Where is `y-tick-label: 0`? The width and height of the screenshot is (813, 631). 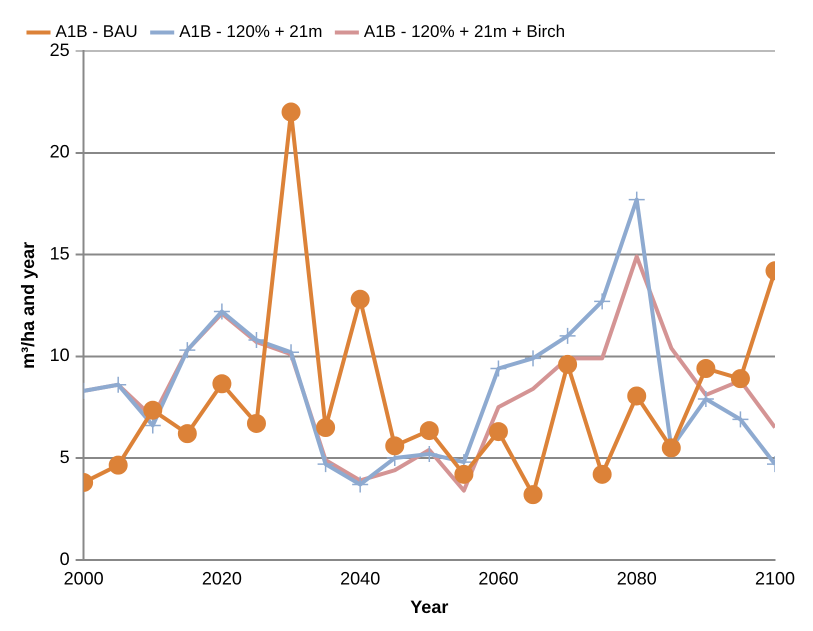 y-tick-label: 0 is located at coordinates (65, 558).